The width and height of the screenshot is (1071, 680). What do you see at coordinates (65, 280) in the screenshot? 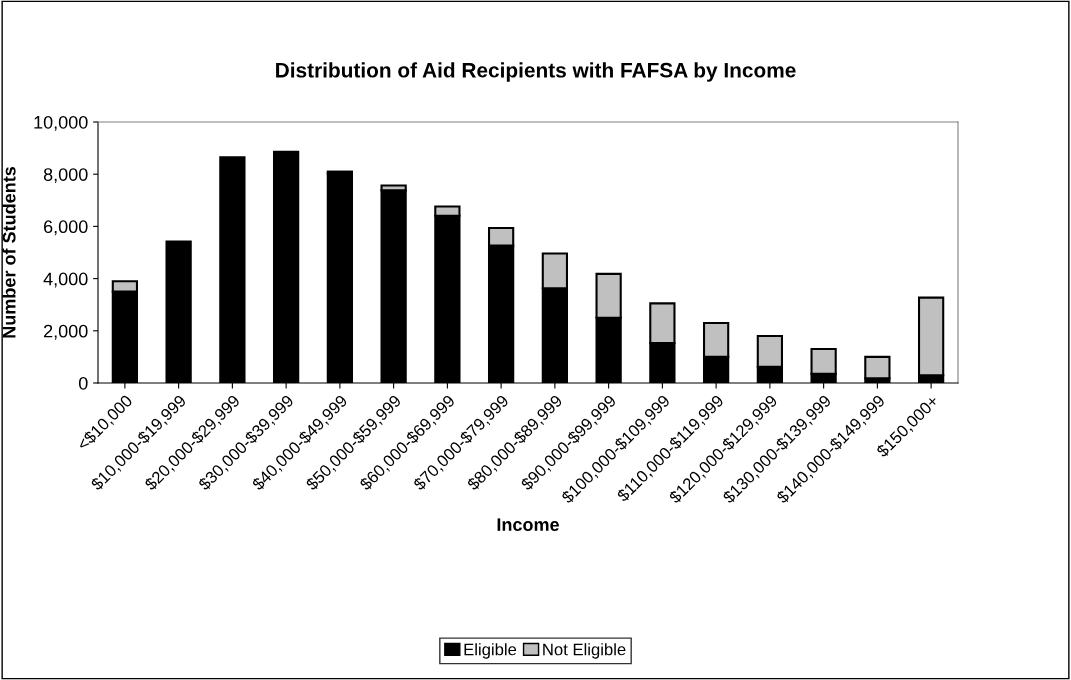
I see `y-tick-label: 4,000` at bounding box center [65, 280].